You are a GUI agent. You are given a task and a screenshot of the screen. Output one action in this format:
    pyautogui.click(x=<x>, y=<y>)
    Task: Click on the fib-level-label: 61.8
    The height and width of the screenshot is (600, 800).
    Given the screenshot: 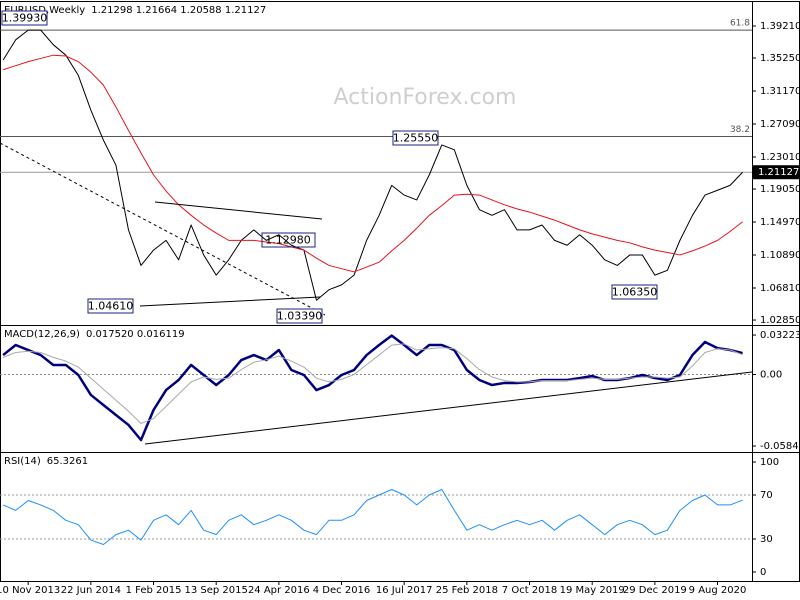 What is the action you would take?
    pyautogui.click(x=740, y=24)
    